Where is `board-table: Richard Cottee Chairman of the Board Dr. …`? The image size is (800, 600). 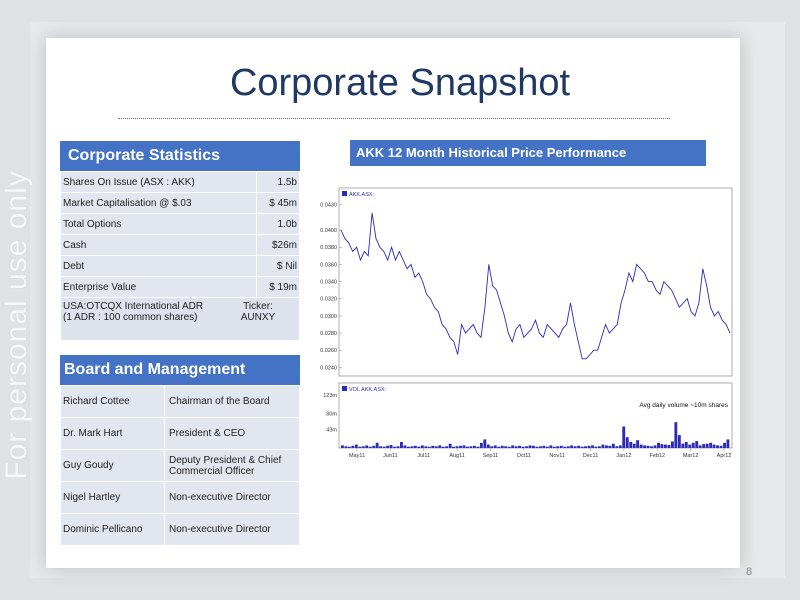 board-table: Richard Cottee Chairman of the Board Dr. … is located at coordinates (180, 465).